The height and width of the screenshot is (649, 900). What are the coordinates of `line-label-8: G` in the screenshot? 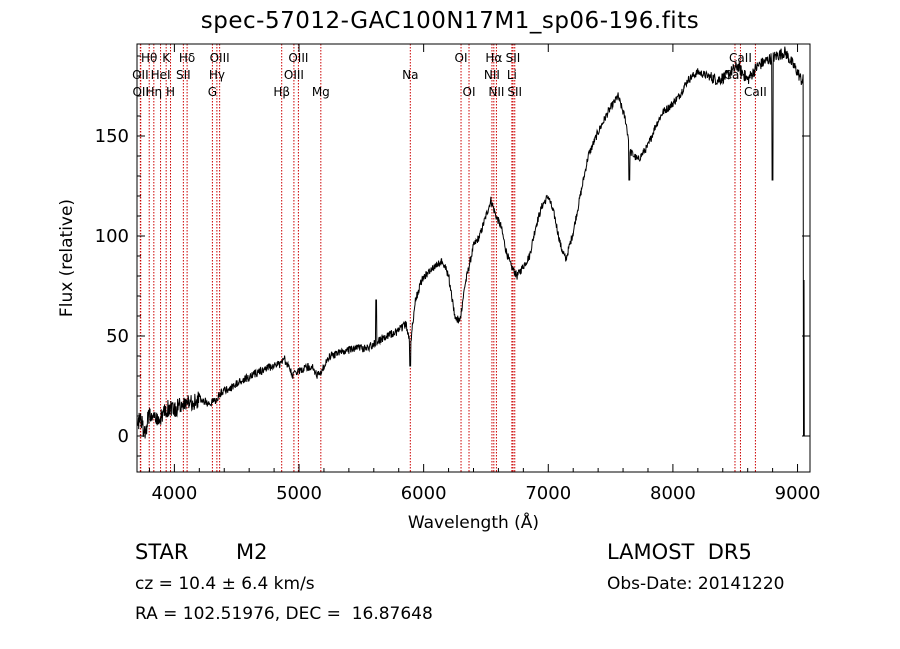 It's located at (212, 92).